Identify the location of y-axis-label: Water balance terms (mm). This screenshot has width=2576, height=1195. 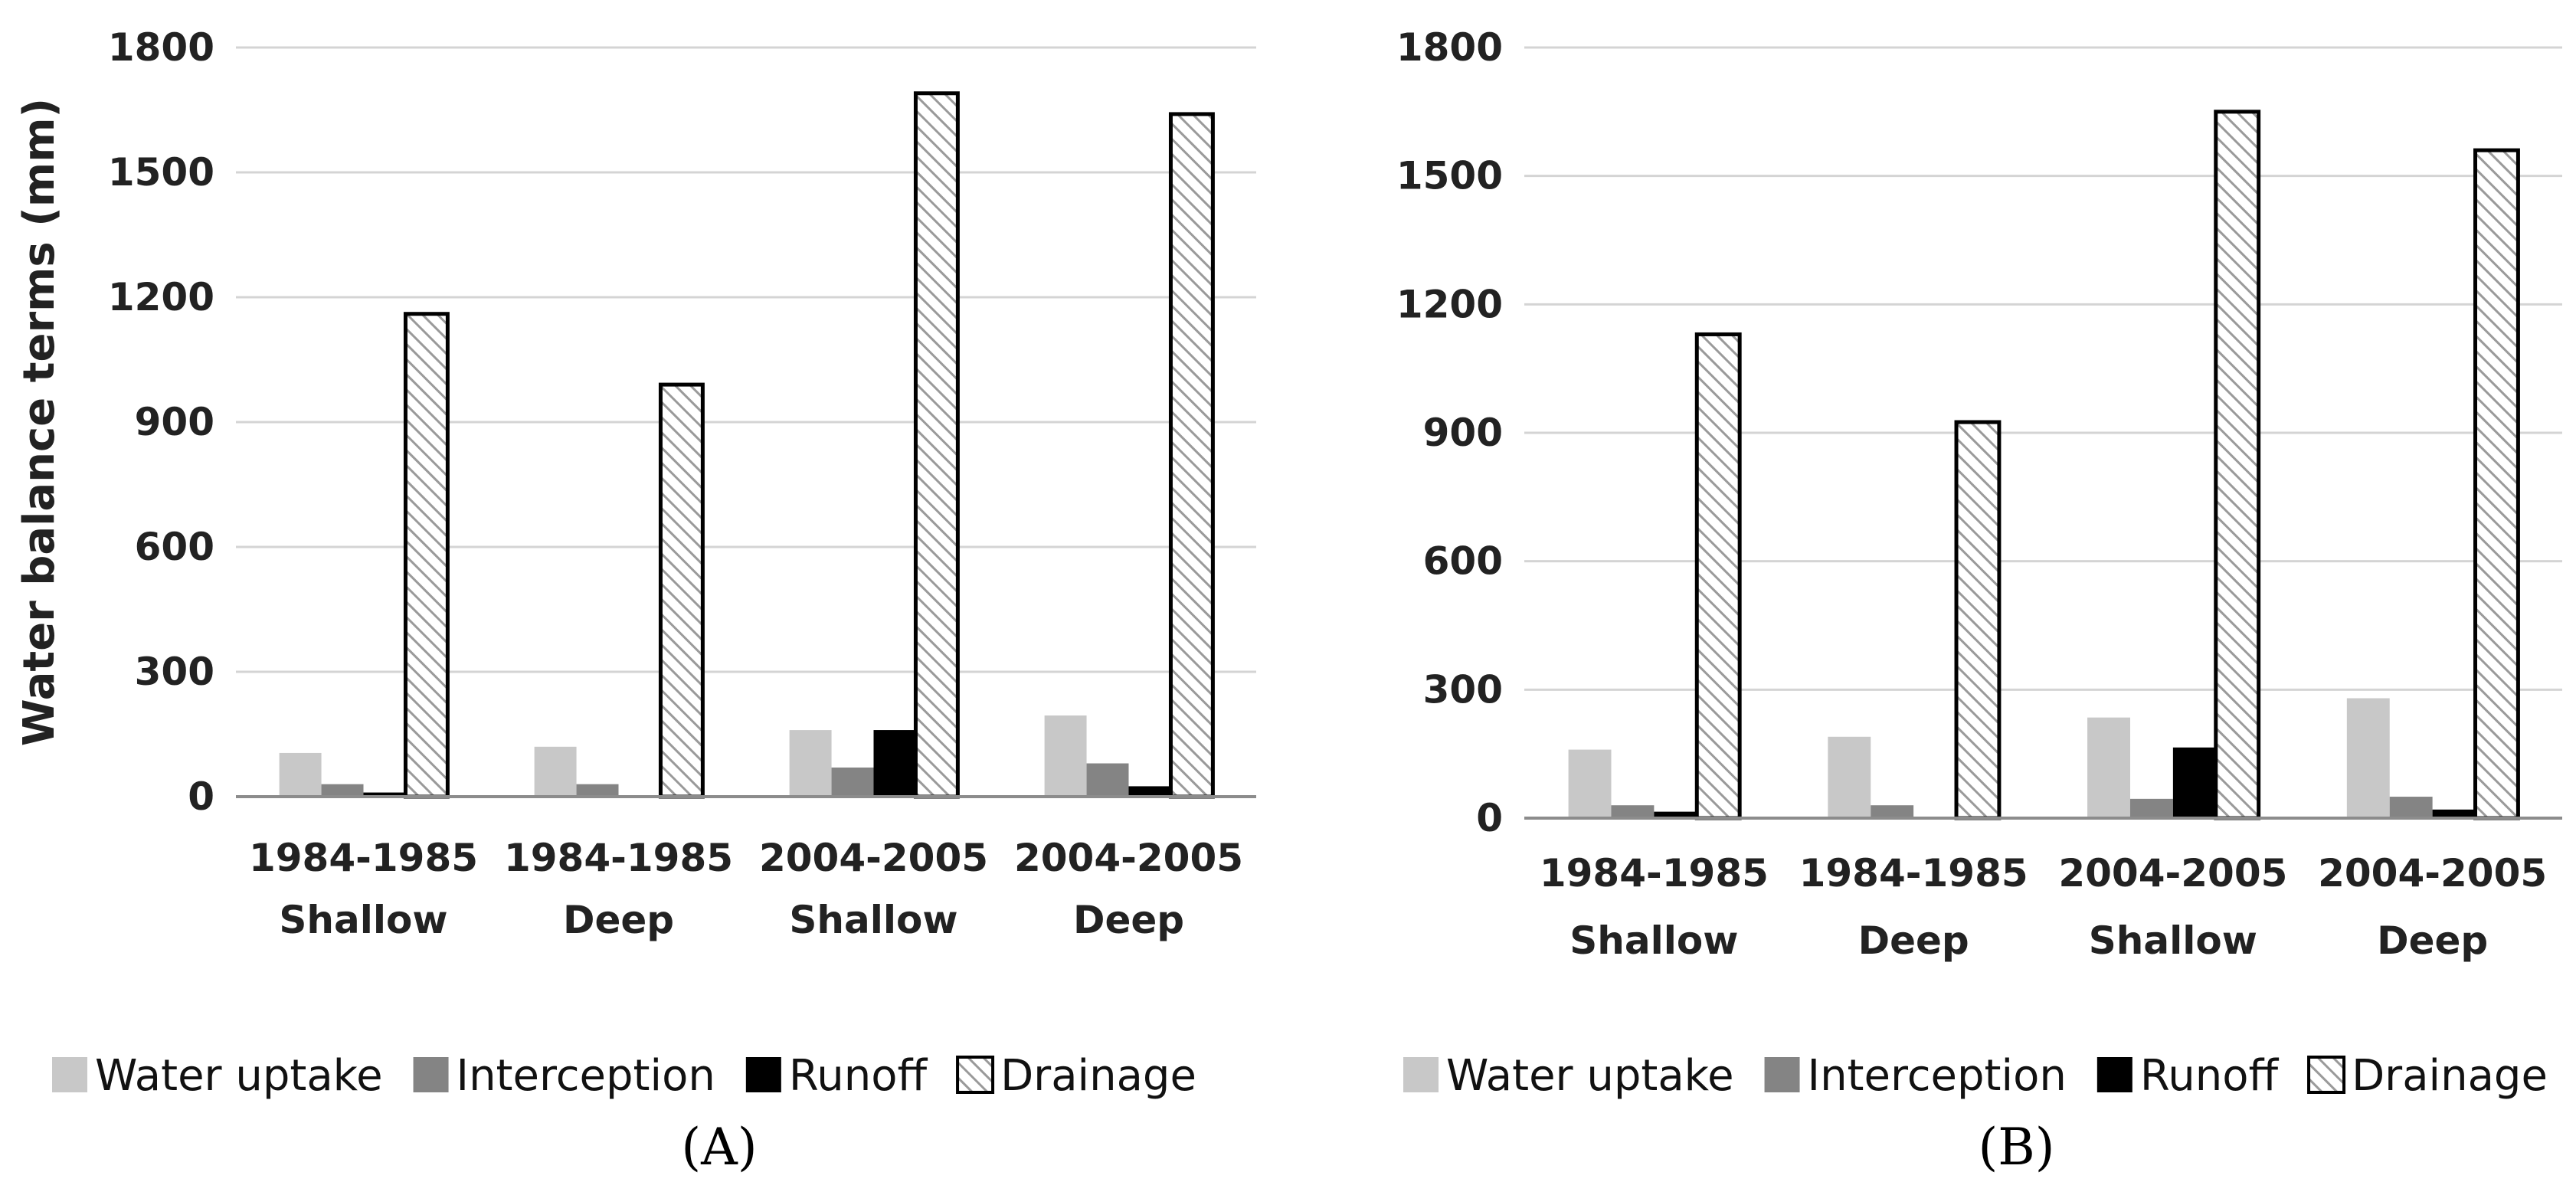
(39, 422).